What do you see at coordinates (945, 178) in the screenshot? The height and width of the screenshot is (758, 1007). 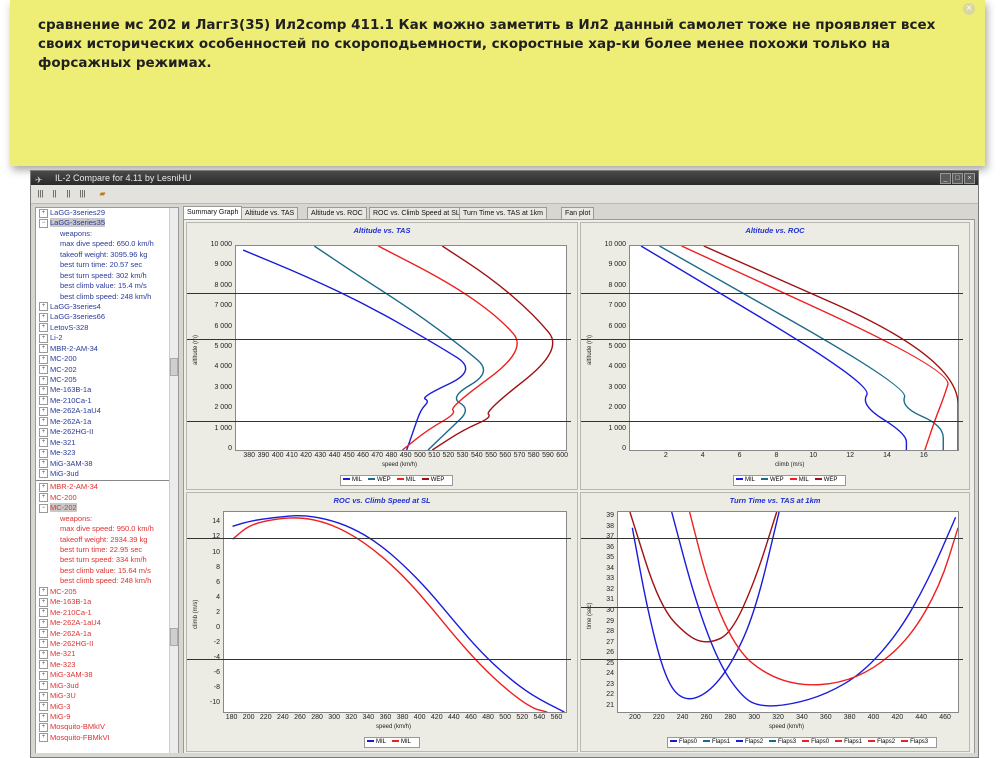 I see `minimize-button: _` at bounding box center [945, 178].